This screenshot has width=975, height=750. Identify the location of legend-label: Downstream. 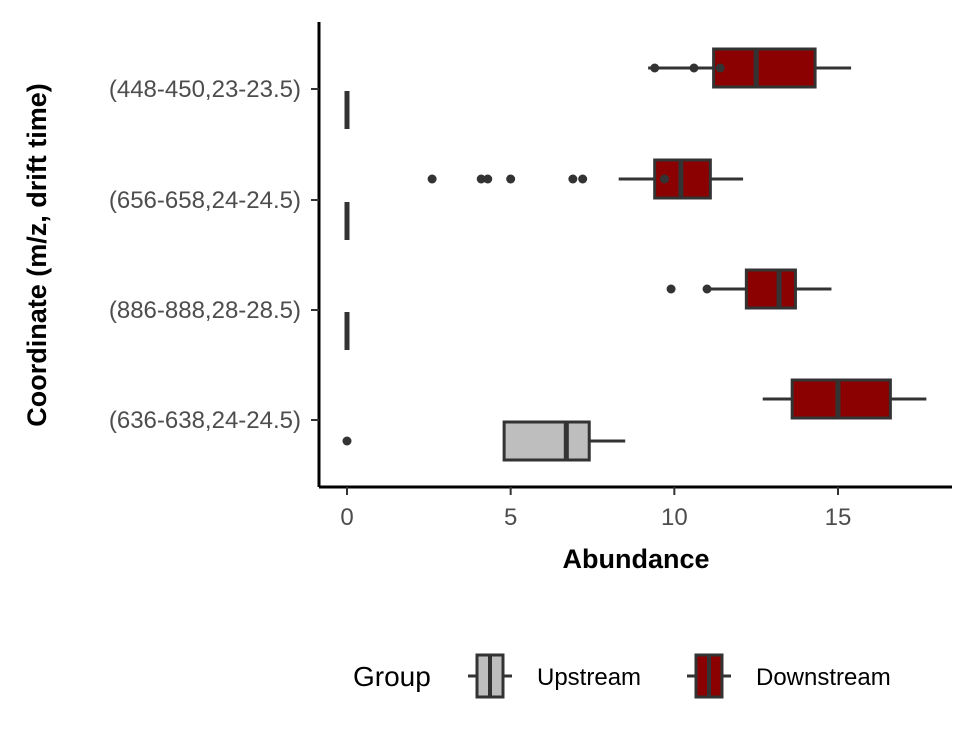
(823, 677).